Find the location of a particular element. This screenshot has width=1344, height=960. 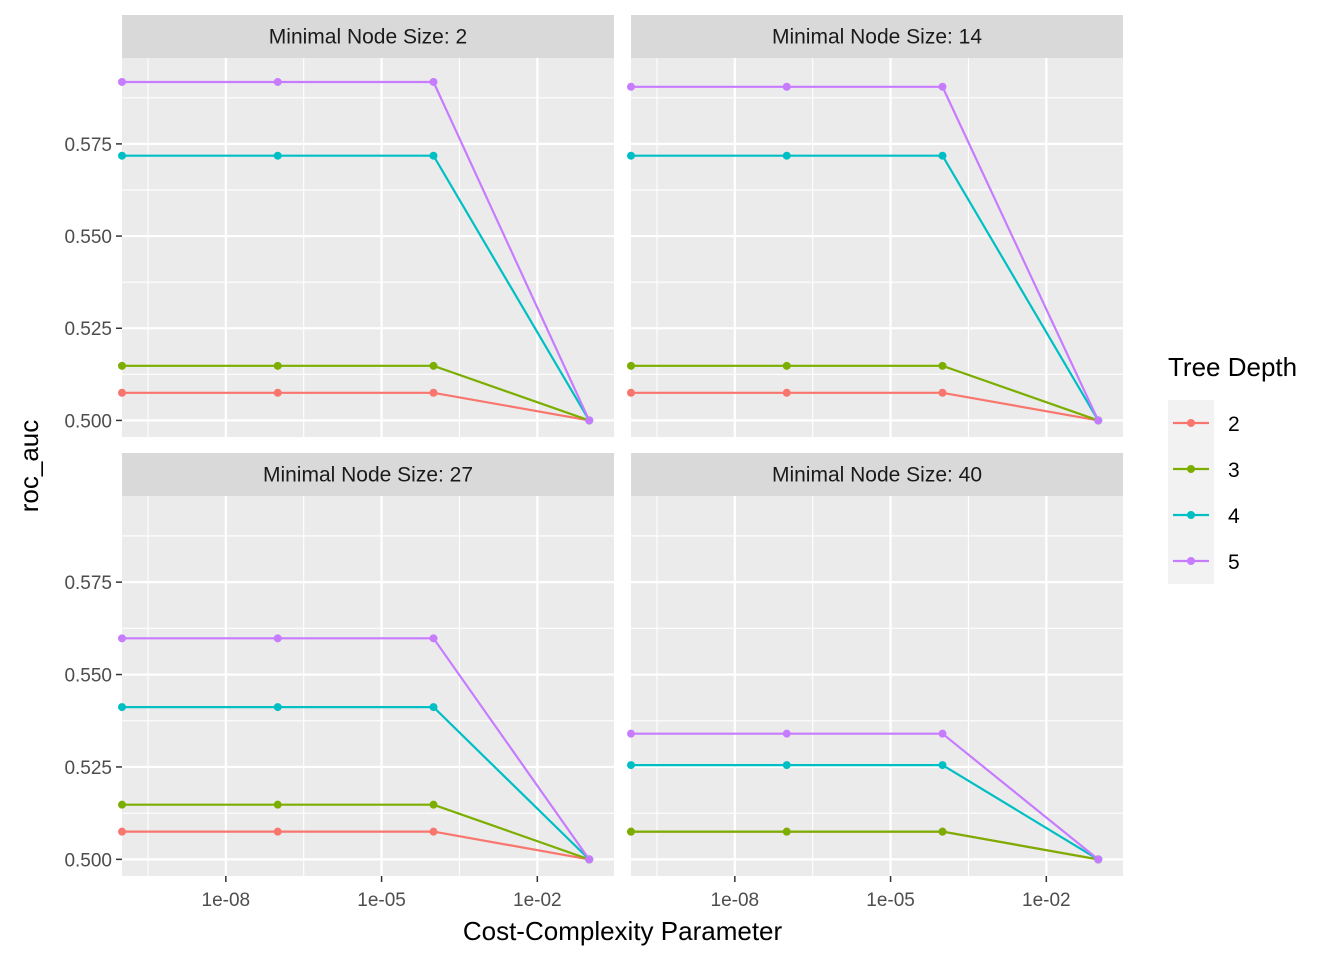

facet-strip-label: Minimal Node Size: 27 is located at coordinates (368, 475).